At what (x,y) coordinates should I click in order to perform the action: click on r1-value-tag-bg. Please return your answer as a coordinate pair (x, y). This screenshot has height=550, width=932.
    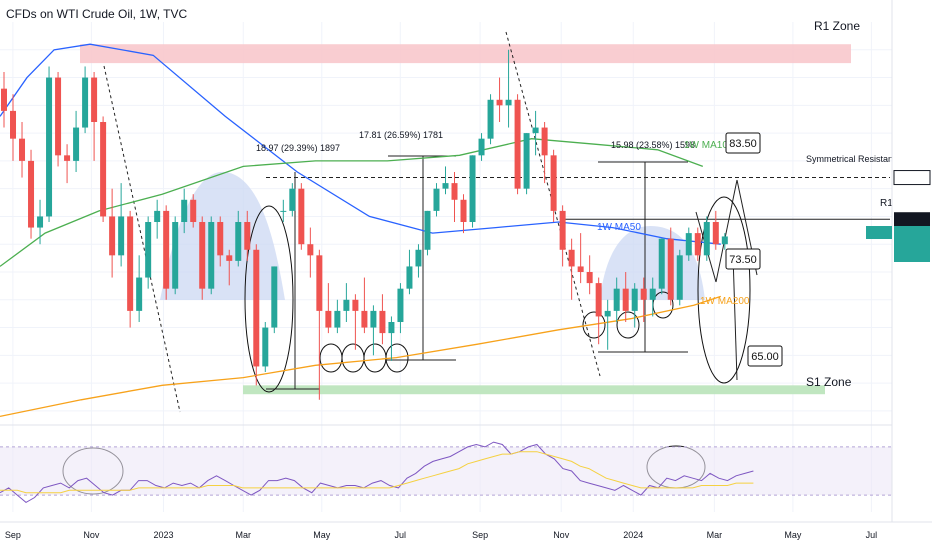
    Looking at the image, I should click on (912, 219).